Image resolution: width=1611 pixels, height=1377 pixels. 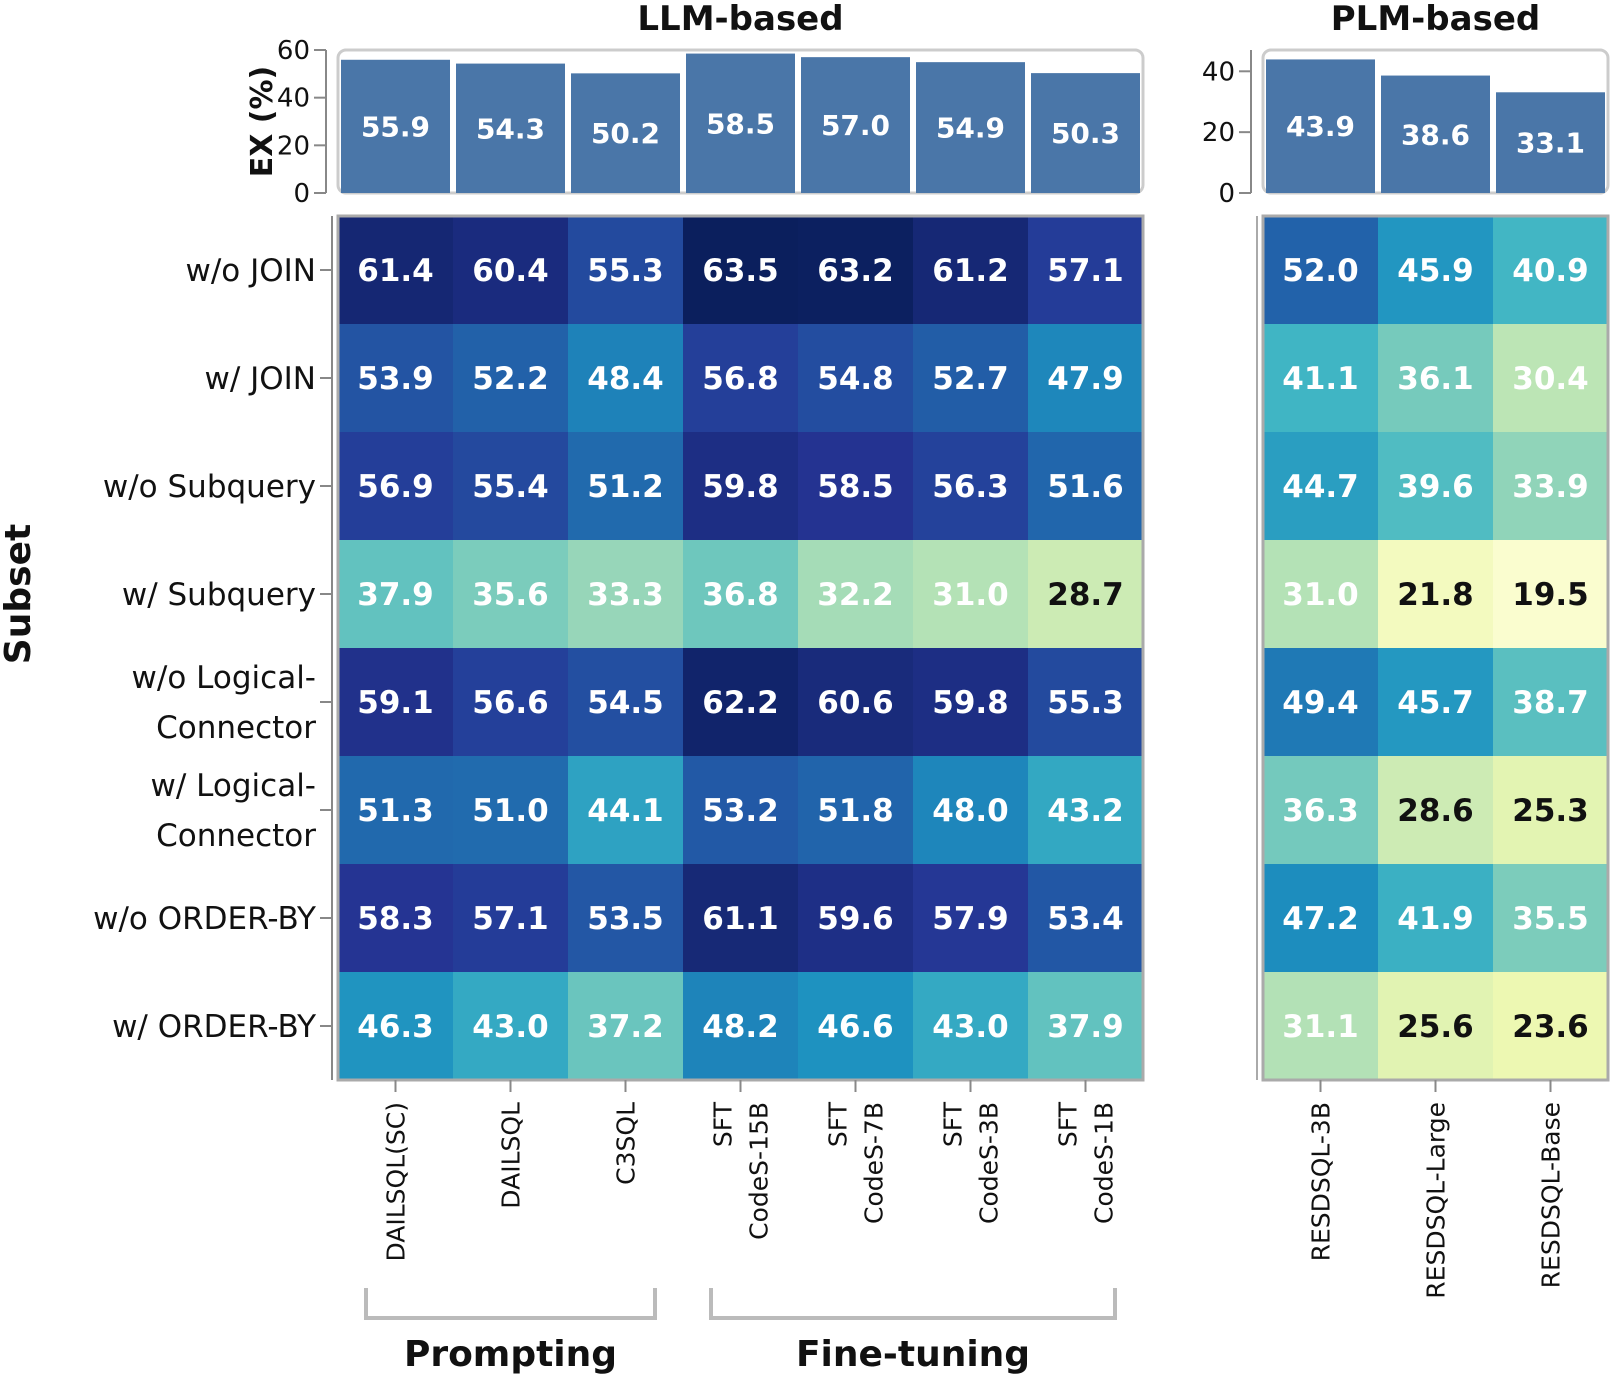 What do you see at coordinates (970, 703) in the screenshot?
I see `heatmap-cell-value: 59.8` at bounding box center [970, 703].